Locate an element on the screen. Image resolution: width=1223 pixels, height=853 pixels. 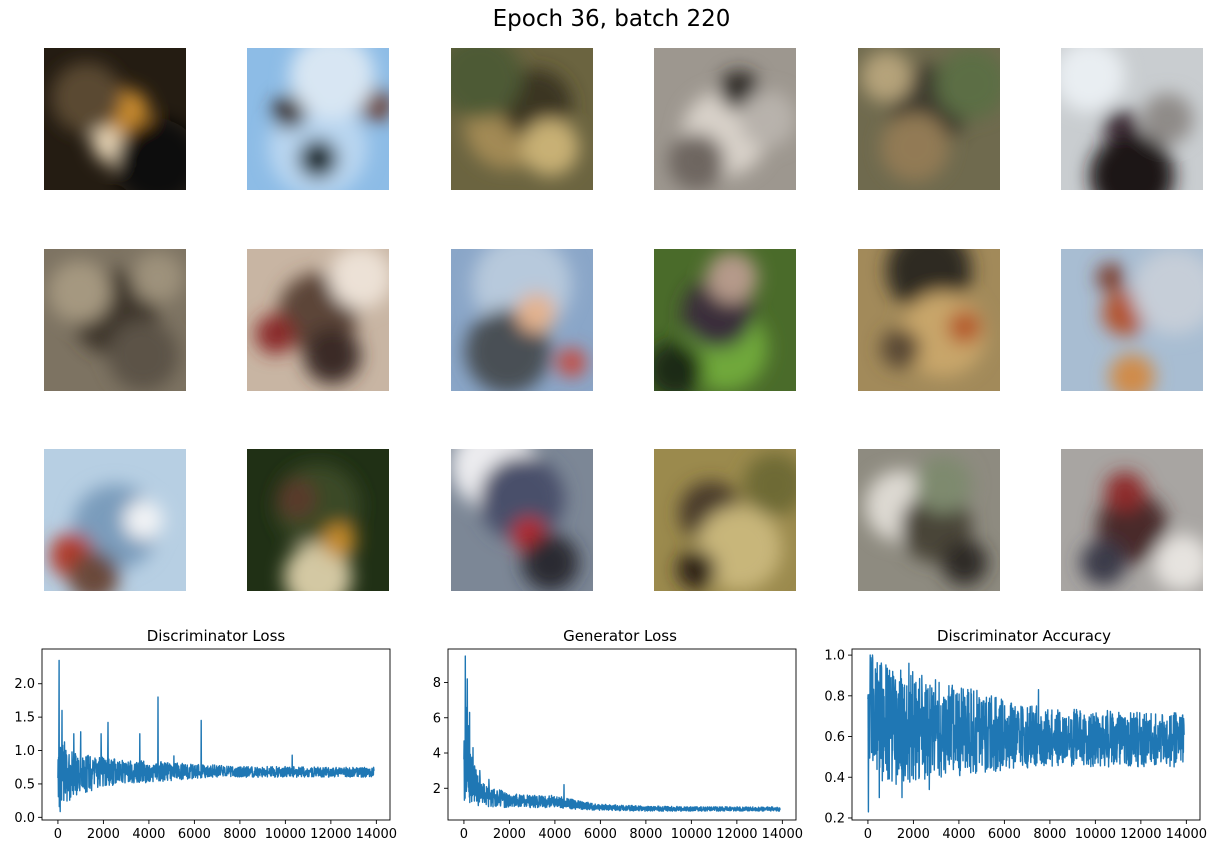
y-tick-label: 0.4 is located at coordinates (834, 778).